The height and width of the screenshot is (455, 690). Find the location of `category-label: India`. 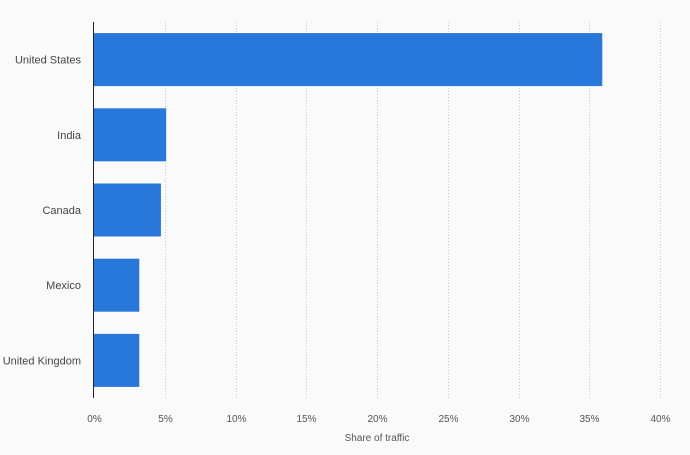

category-label: India is located at coordinates (69, 136).